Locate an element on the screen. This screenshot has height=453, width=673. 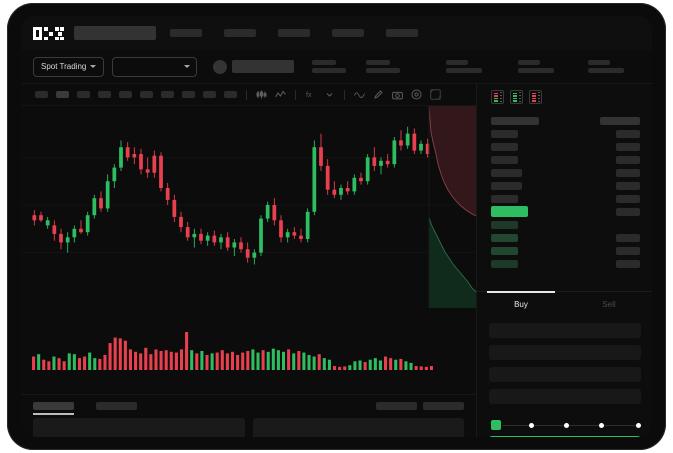
fullscreen-icon is located at coordinates (435, 94).